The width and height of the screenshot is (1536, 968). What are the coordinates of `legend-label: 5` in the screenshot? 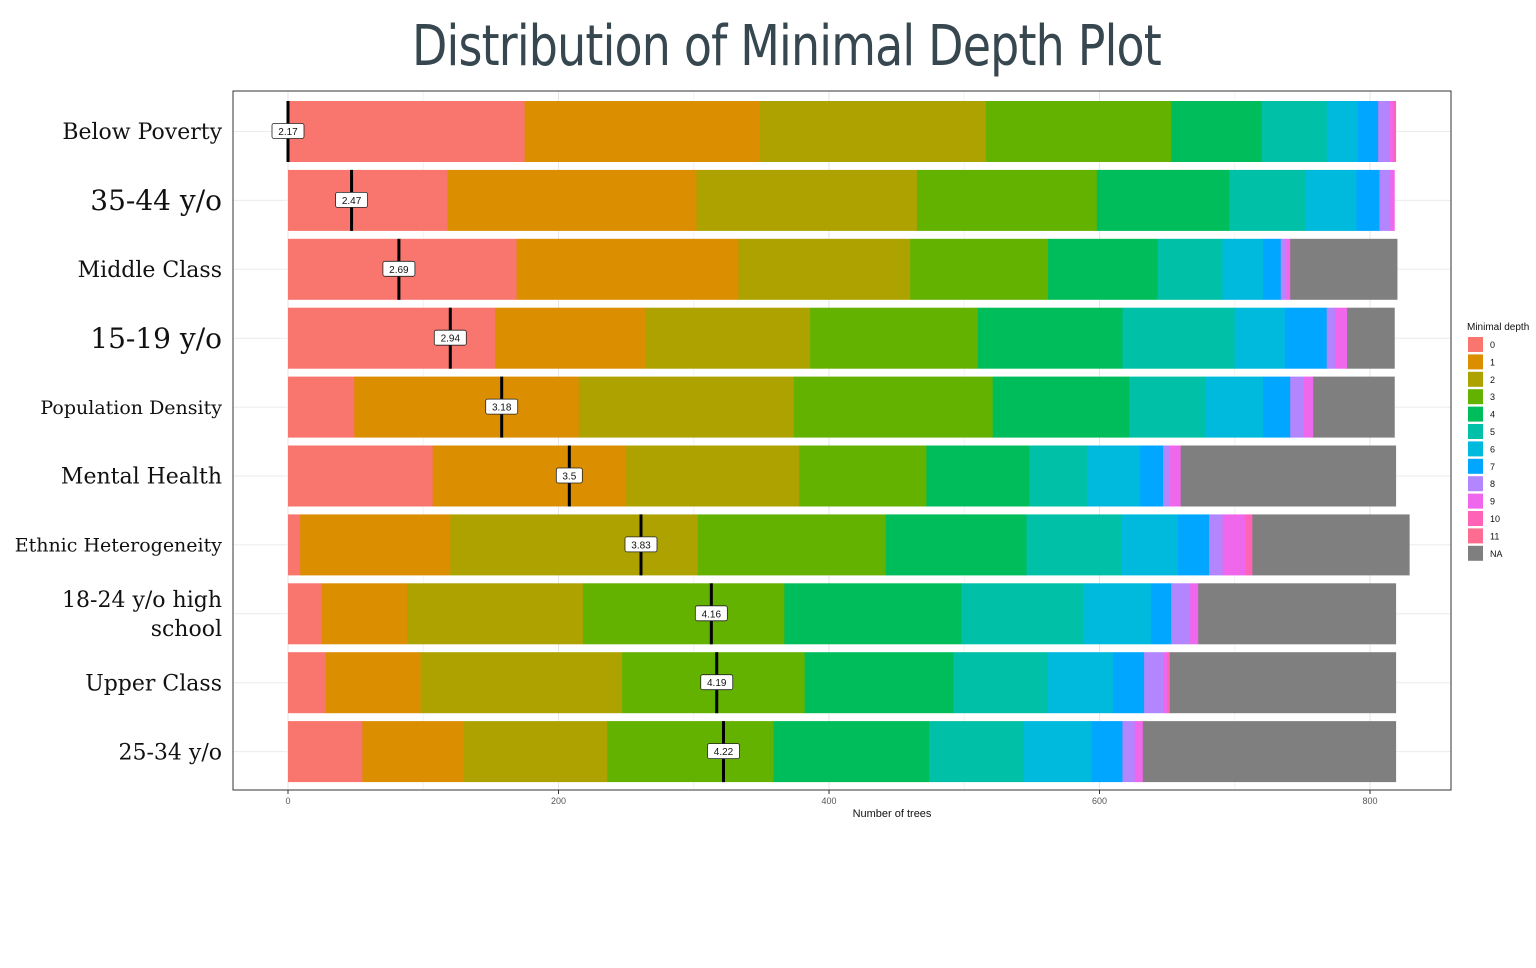 It's located at (1492, 432).